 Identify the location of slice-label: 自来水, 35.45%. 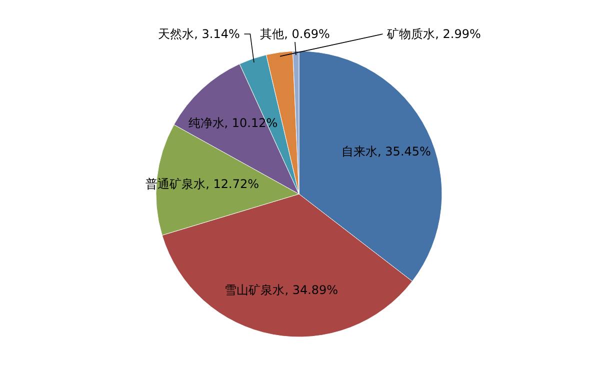
(386, 151).